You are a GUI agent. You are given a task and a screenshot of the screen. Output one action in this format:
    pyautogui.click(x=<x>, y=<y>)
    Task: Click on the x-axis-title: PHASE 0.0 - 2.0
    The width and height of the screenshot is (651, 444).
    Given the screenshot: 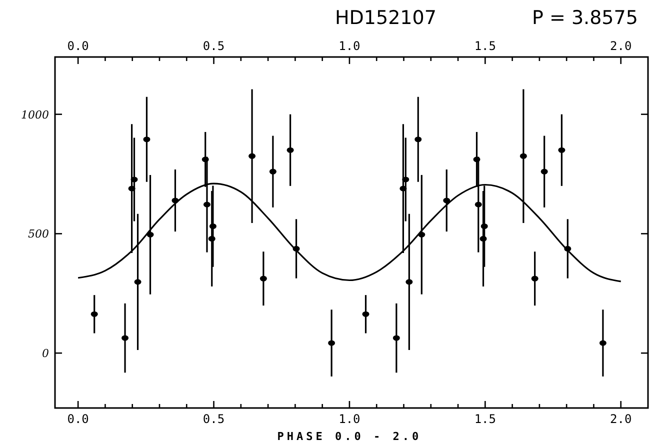 What is the action you would take?
    pyautogui.click(x=349, y=436)
    